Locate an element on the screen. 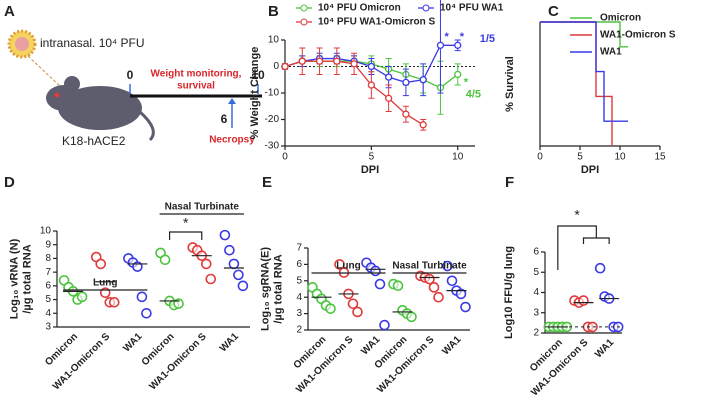  y-tick-label: 6 is located at coordinates (299, 264).